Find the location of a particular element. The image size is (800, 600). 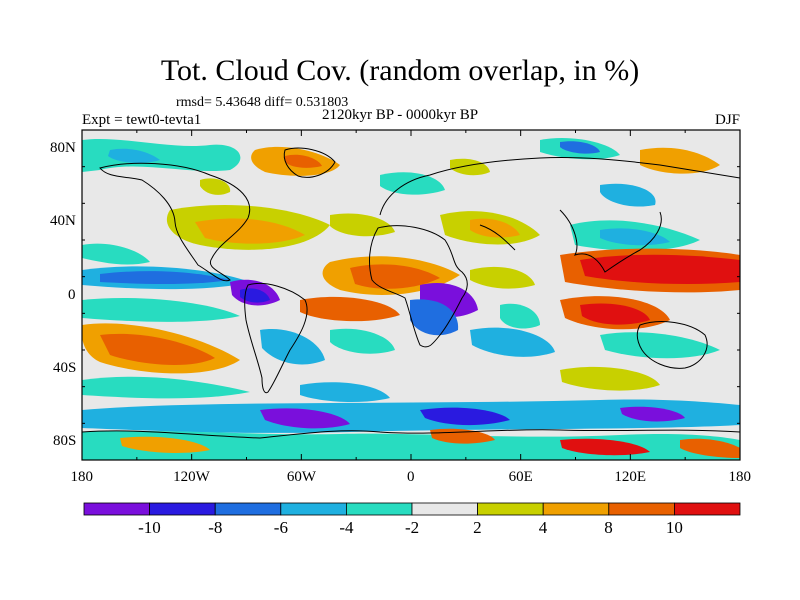

y-tick-label: 80N is located at coordinates (63, 147).